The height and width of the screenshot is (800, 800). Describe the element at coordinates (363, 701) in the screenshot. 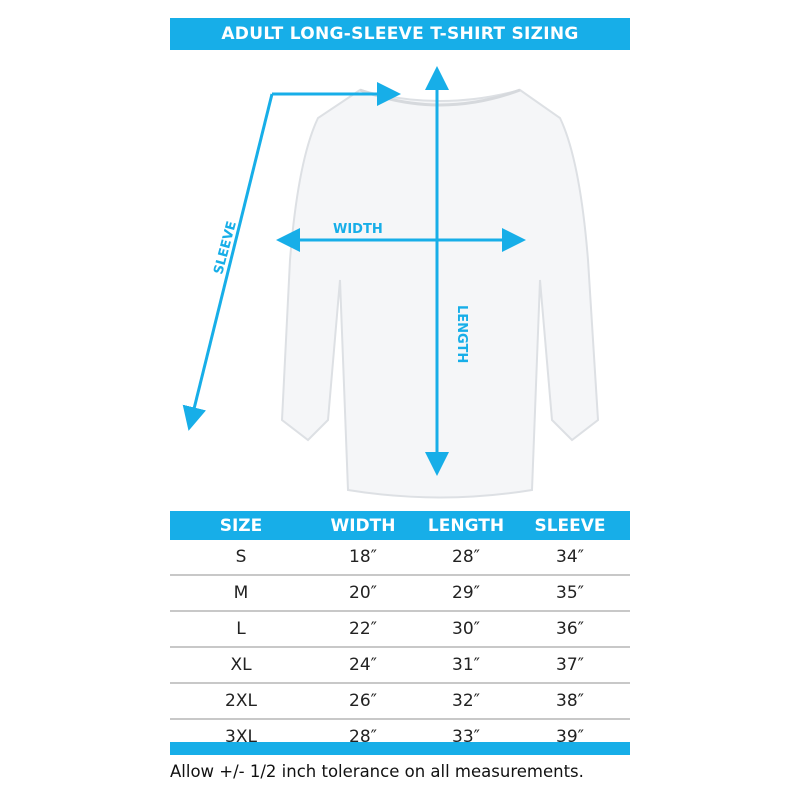

I see `cell-width: 26″` at that location.